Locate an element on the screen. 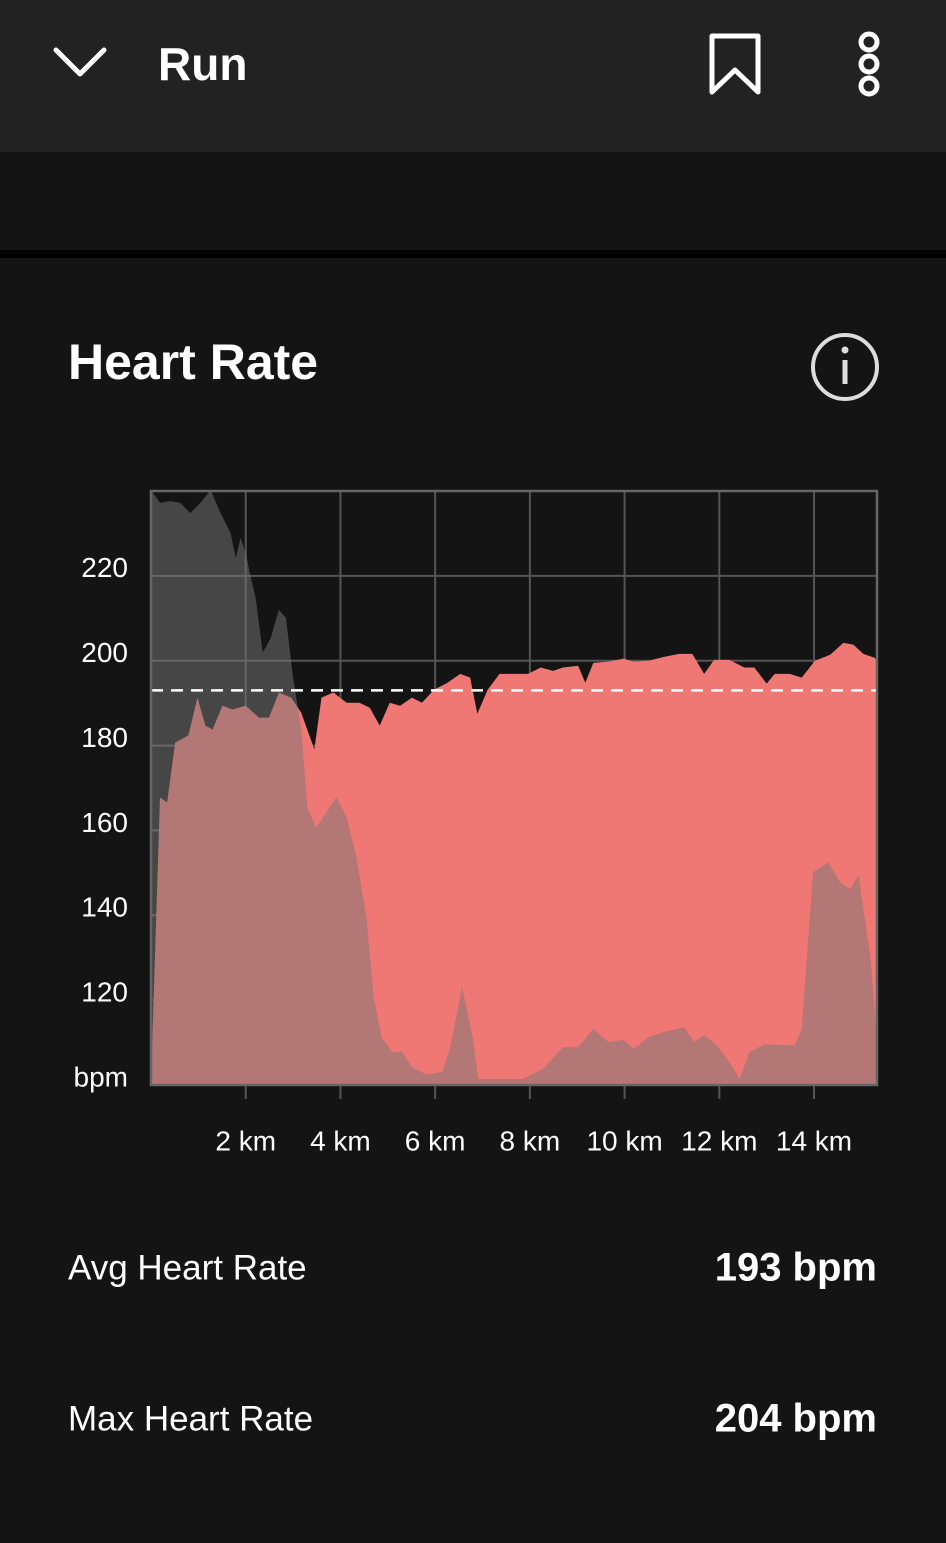 The height and width of the screenshot is (1543, 946). x-tick-label: 14 km is located at coordinates (814, 1140).